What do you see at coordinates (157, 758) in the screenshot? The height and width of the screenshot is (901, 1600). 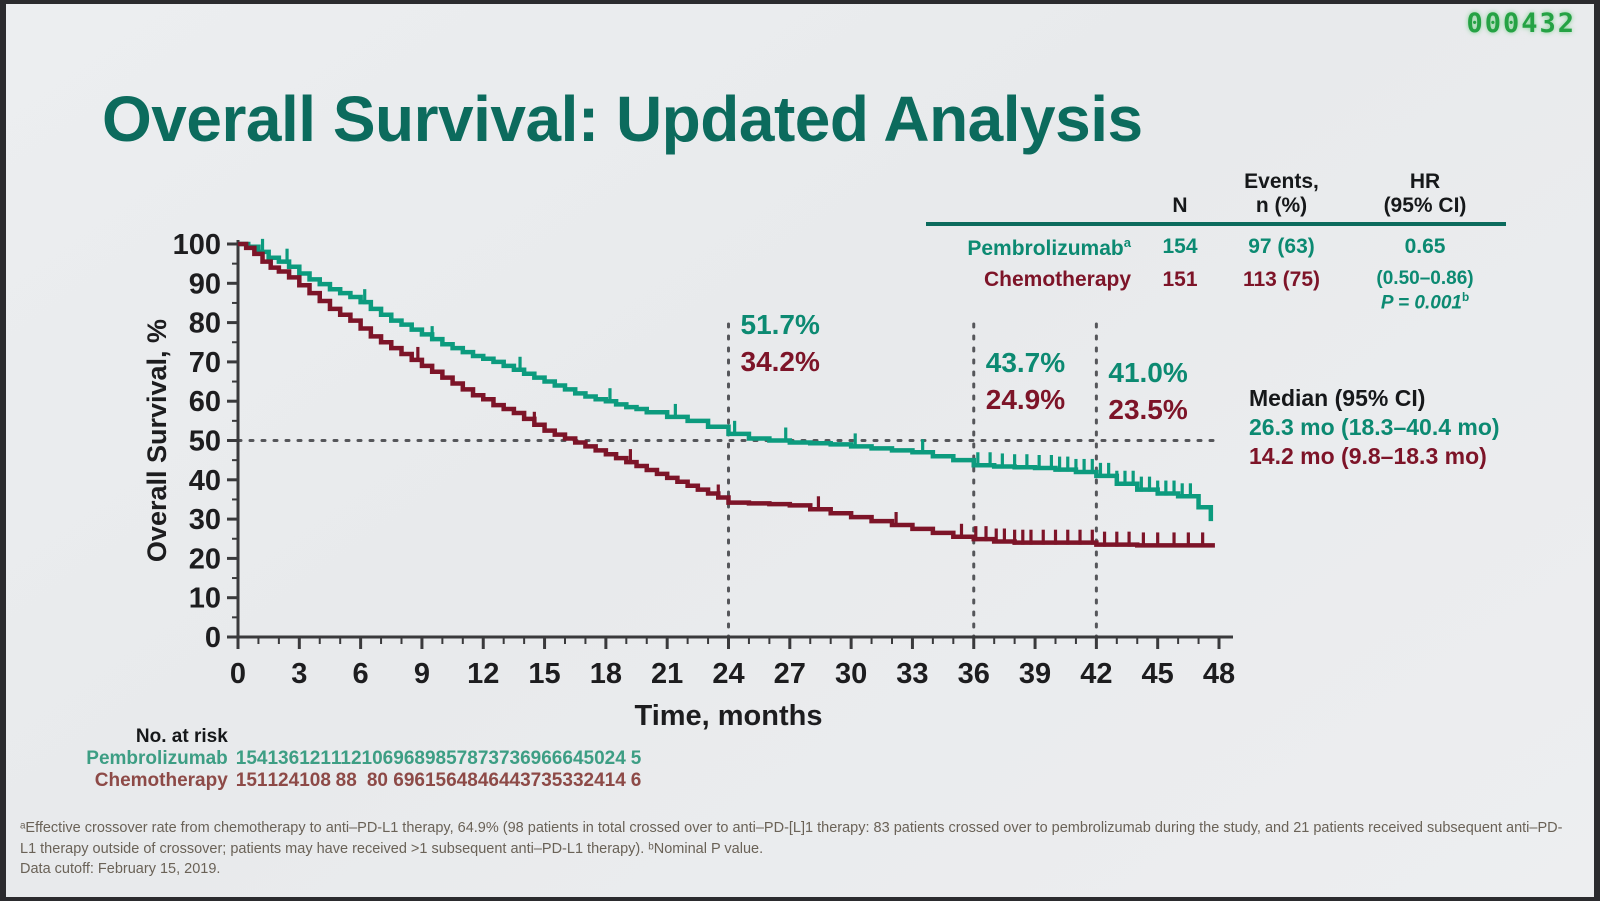 I see `risk-row-label: Pembrolizumab` at bounding box center [157, 758].